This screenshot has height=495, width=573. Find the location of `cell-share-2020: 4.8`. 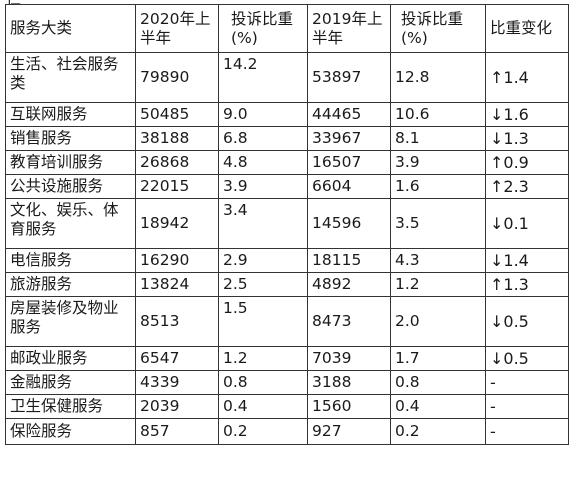

cell-share-2020: 4.8 is located at coordinates (263, 162).